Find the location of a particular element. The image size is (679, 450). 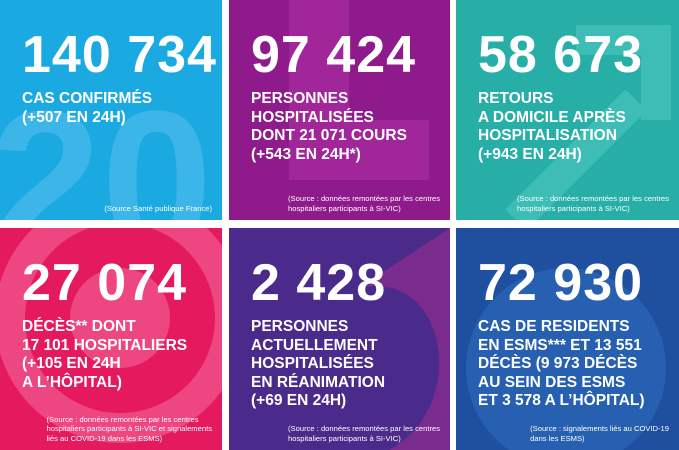

label-line: CAS CONFIRMÉS is located at coordinates (87, 98).